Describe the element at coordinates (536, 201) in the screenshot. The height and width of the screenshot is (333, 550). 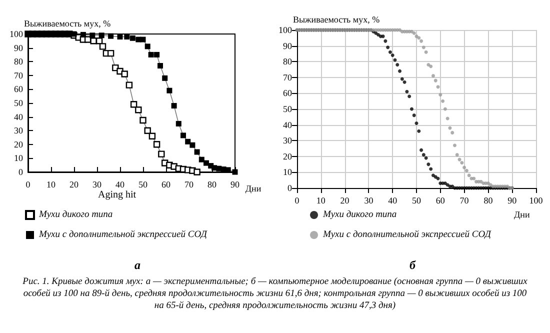
I see `x-tick-label: 100` at that location.